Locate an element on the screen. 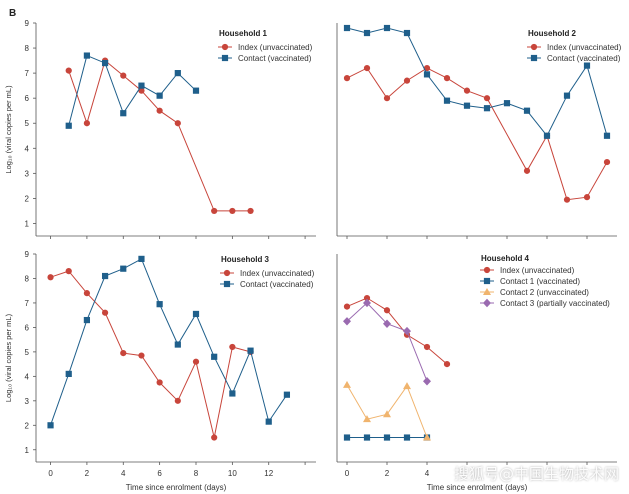 The width and height of the screenshot is (629, 494). x-tick-label: 2 is located at coordinates (387, 473).